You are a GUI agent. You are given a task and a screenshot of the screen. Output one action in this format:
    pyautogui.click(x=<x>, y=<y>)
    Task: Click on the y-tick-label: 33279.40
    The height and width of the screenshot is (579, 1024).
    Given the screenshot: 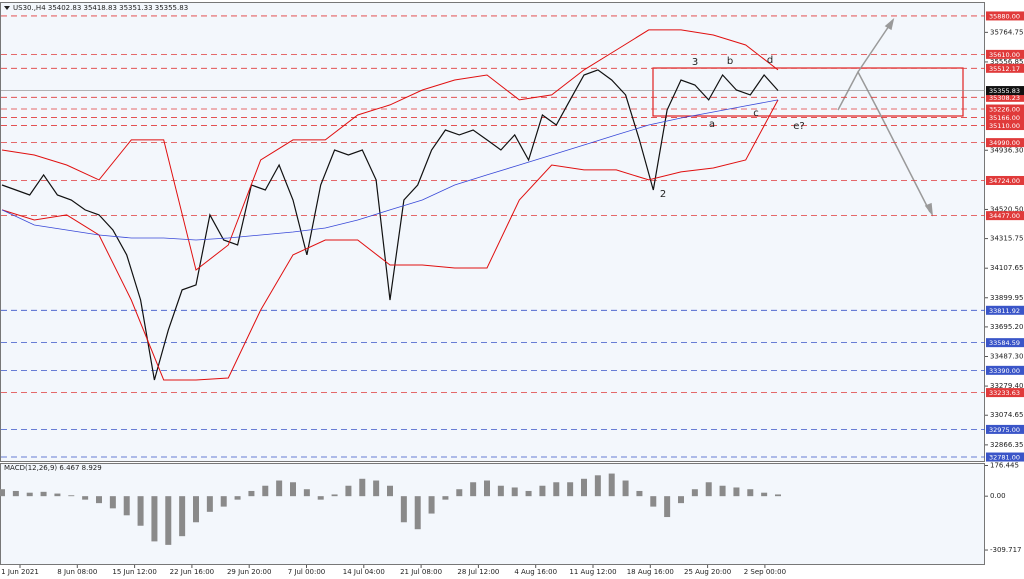 What is the action you would take?
    pyautogui.click(x=1006, y=386)
    